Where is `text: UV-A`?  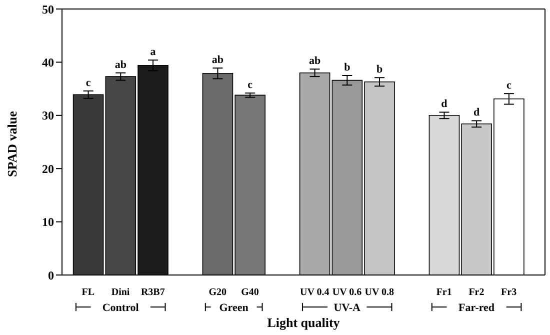 text: UV-A is located at coordinates (347, 308).